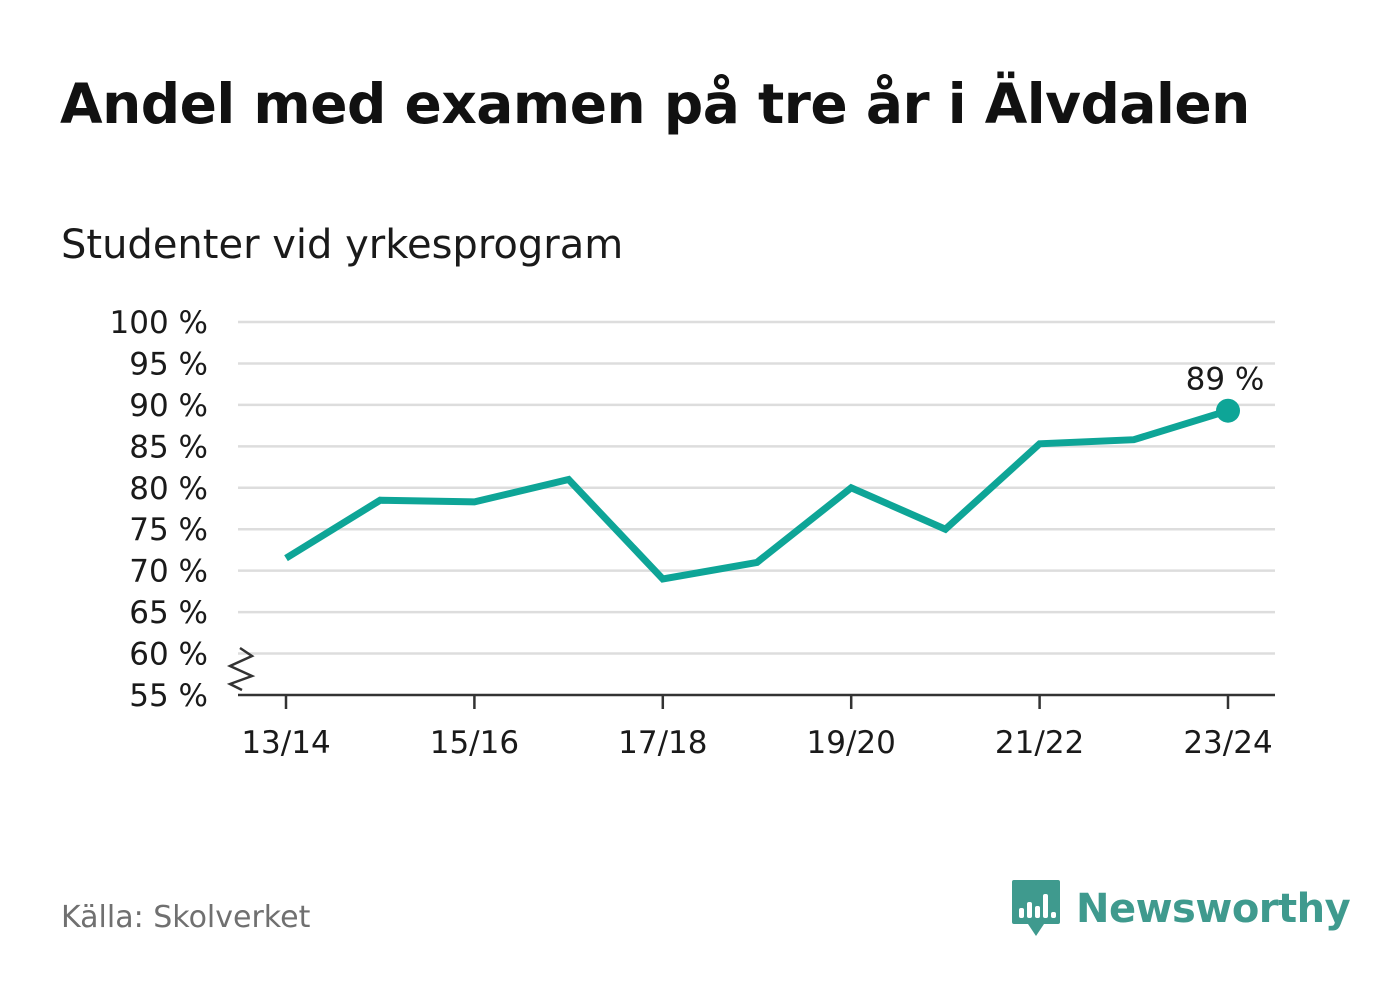 The image size is (1382, 999). Describe the element at coordinates (168, 696) in the screenshot. I see `y-tick-label: 55 %` at that location.